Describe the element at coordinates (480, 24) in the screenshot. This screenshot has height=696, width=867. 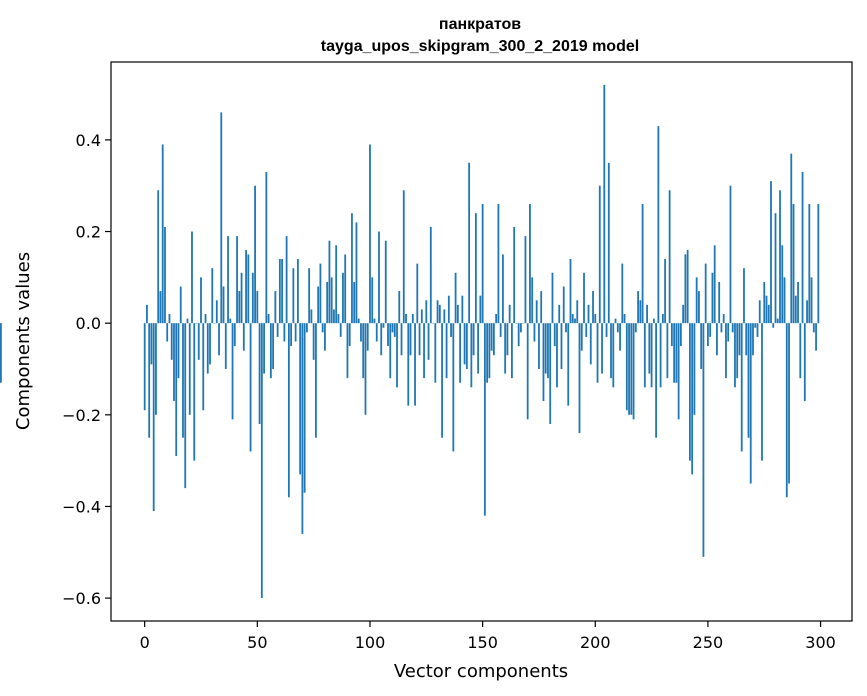
I see `chart-title-line1: панкратов` at that location.